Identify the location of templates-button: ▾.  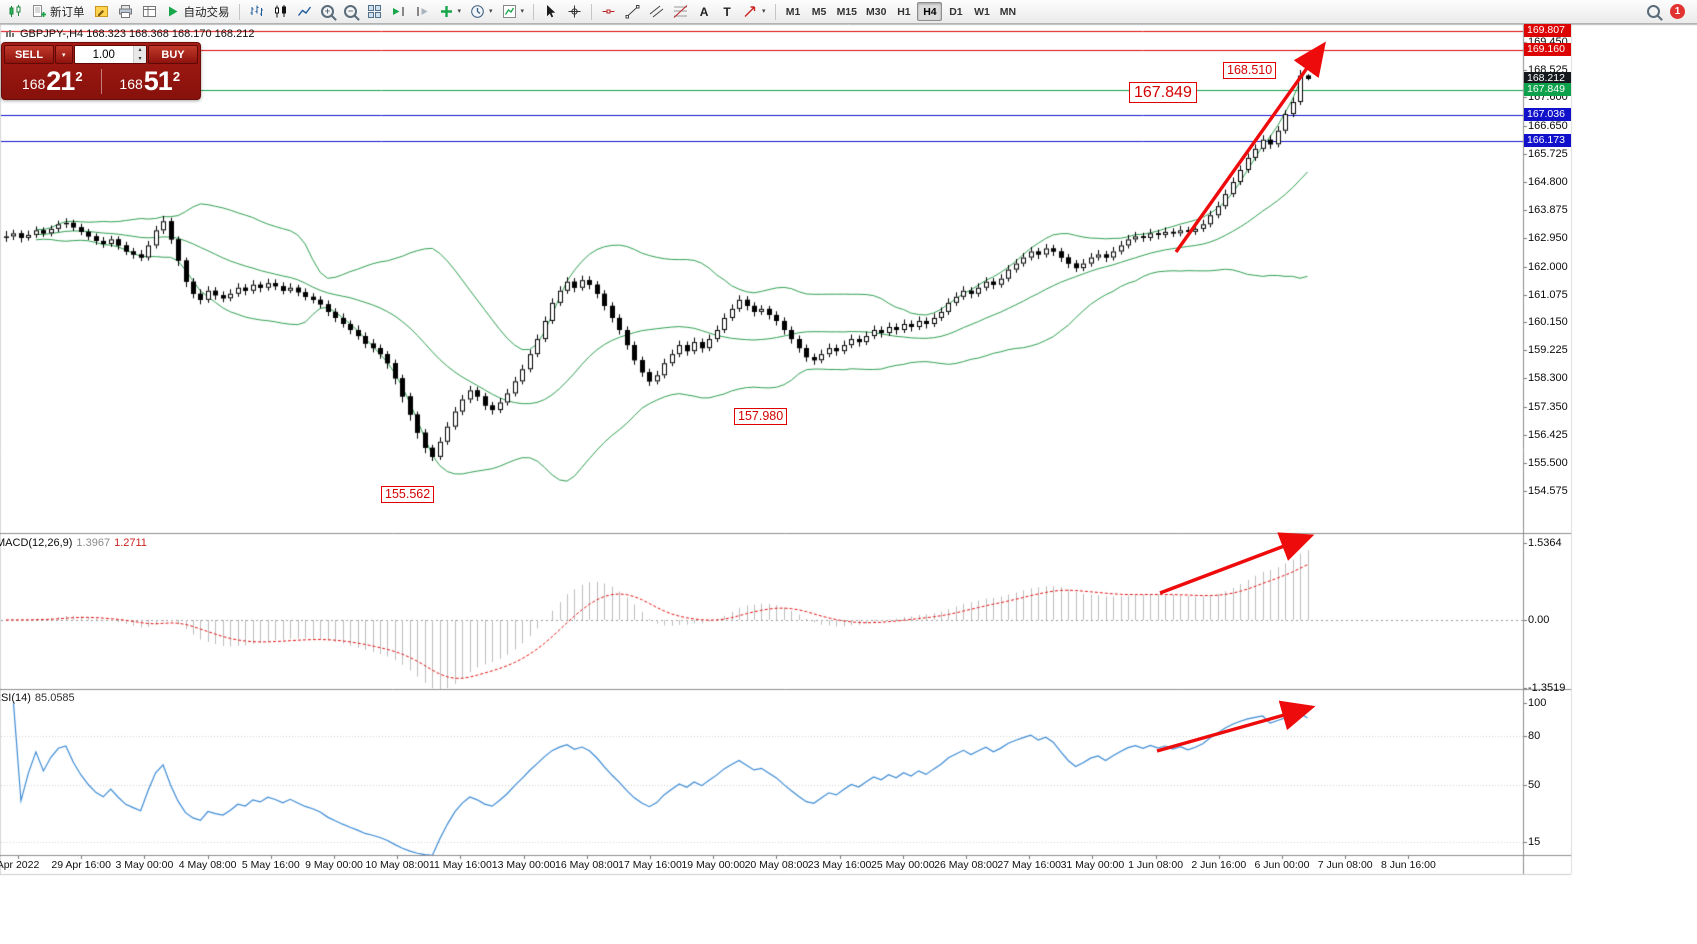
(513, 12).